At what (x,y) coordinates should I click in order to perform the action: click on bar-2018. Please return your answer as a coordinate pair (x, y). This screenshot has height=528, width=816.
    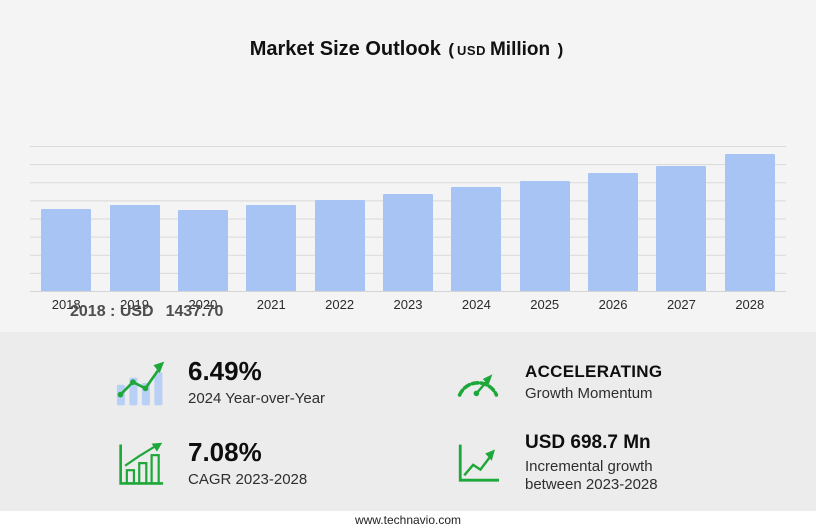
    Looking at the image, I should click on (66, 250).